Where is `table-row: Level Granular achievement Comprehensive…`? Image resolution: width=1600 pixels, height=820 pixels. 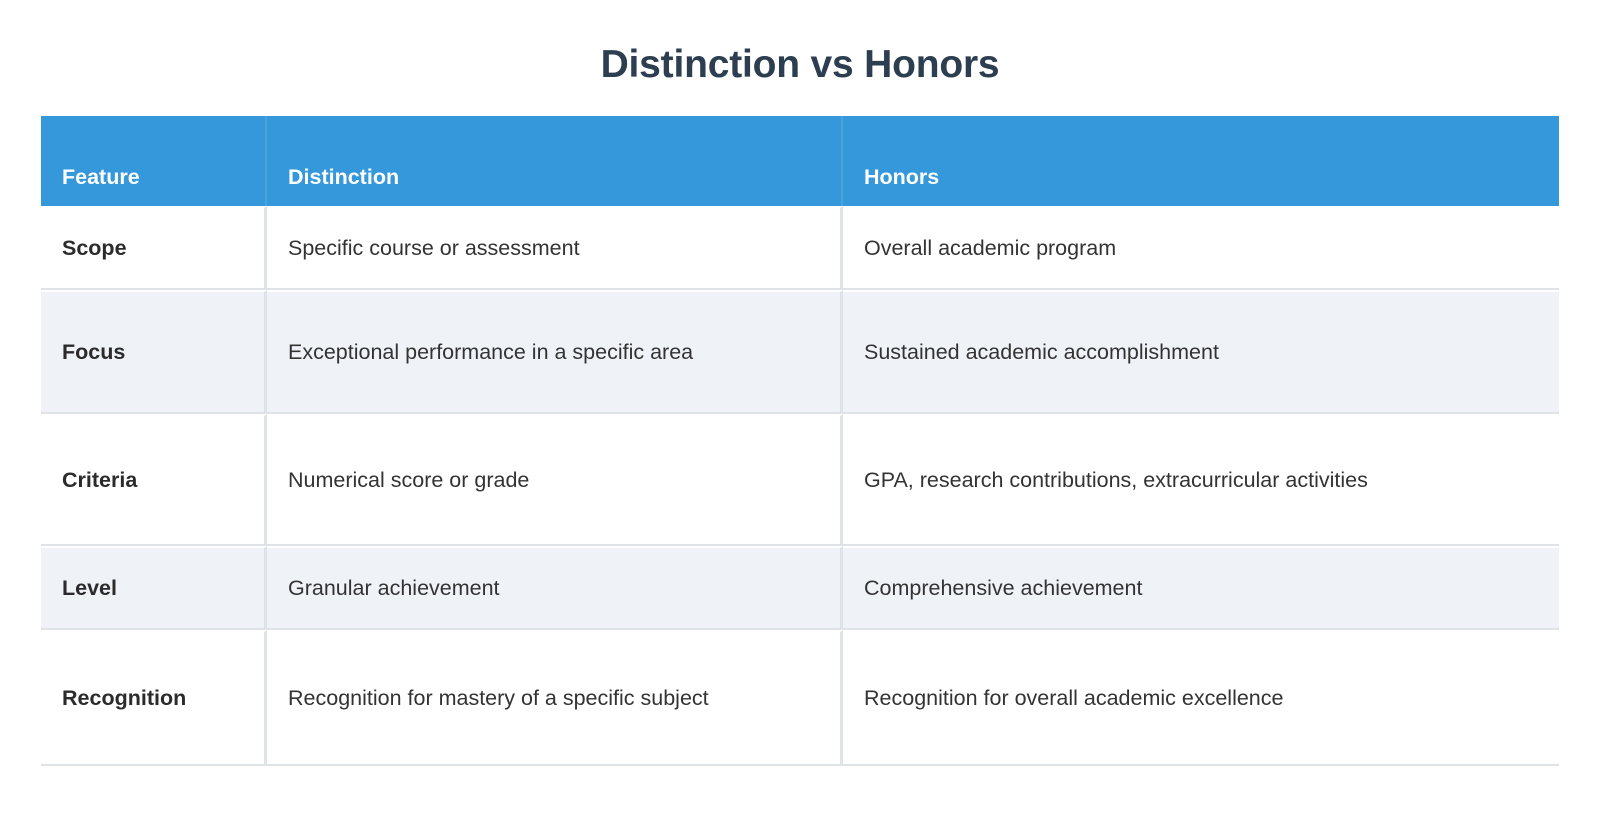 table-row: Level Granular achievement Comprehensive… is located at coordinates (800, 588).